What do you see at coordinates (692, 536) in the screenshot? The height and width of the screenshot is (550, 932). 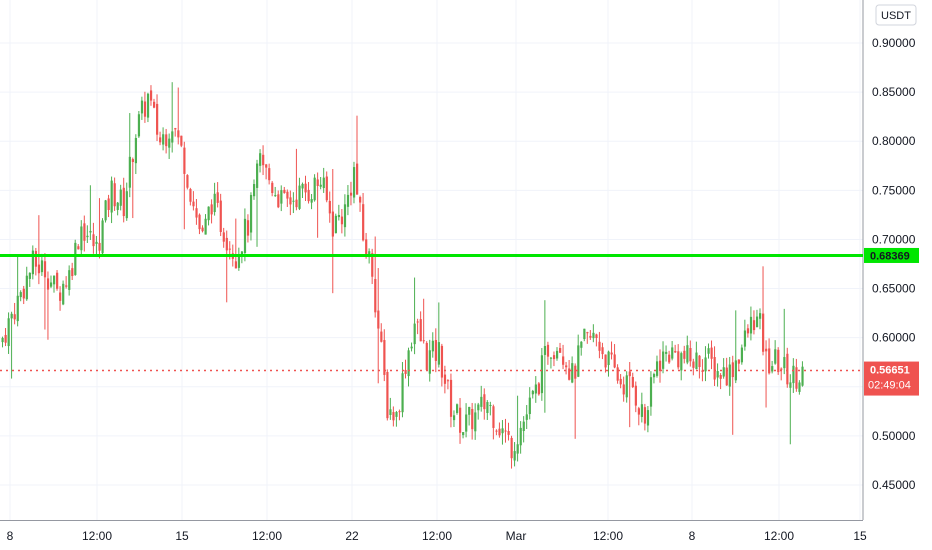 I see `x-tick-label: 8` at bounding box center [692, 536].